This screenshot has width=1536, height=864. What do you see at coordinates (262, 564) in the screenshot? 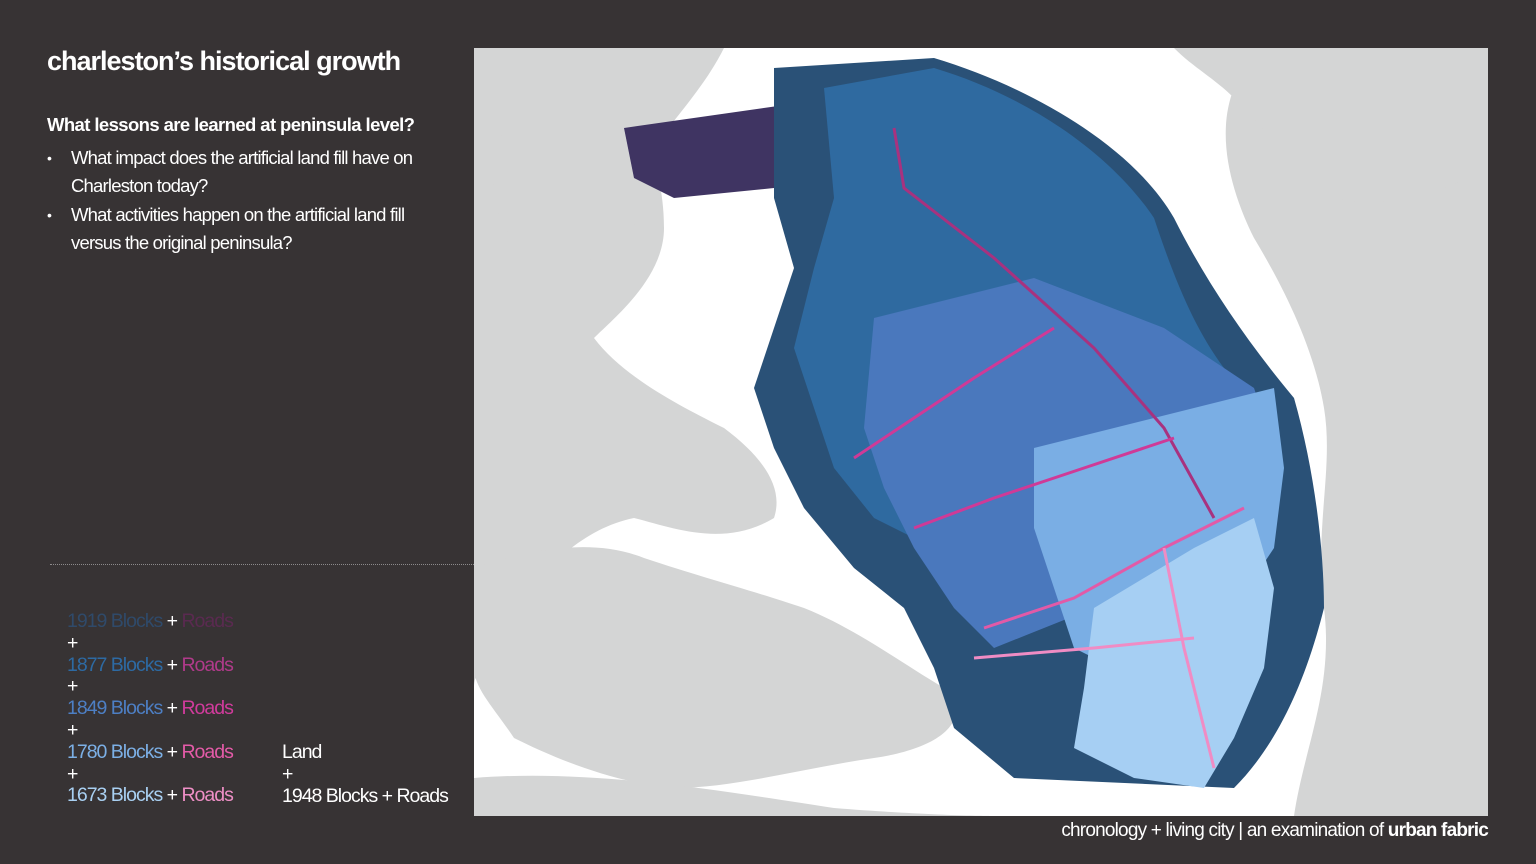
I see `section-divider` at bounding box center [262, 564].